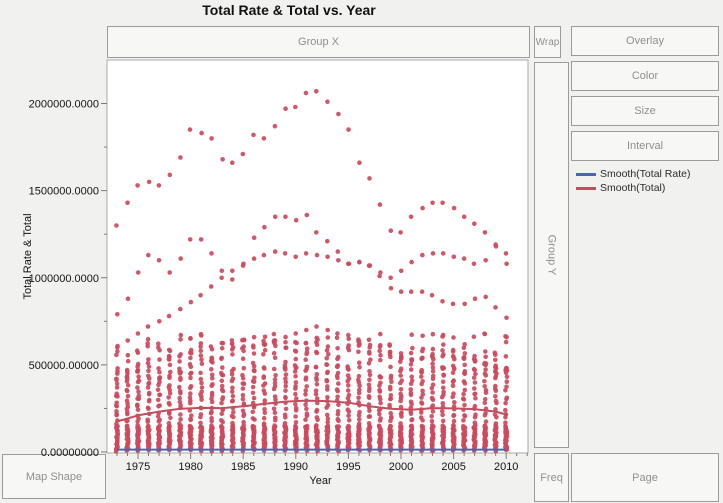  What do you see at coordinates (320, 480) in the screenshot?
I see `x-axis-title: Year` at bounding box center [320, 480].